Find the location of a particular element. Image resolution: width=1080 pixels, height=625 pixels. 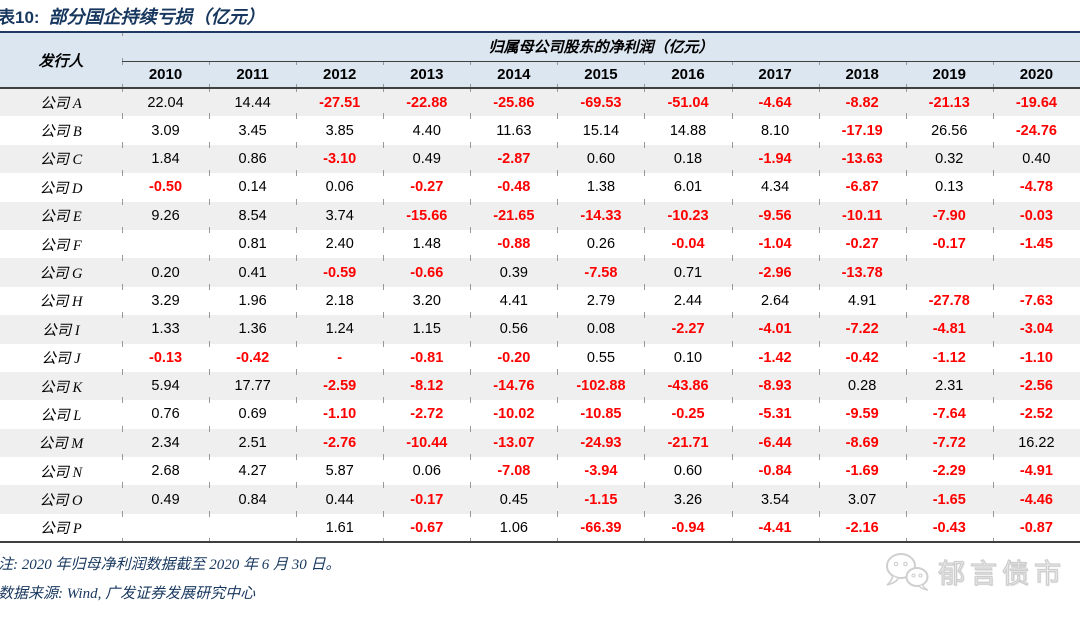

value-cell: 2.51 is located at coordinates (253, 443).